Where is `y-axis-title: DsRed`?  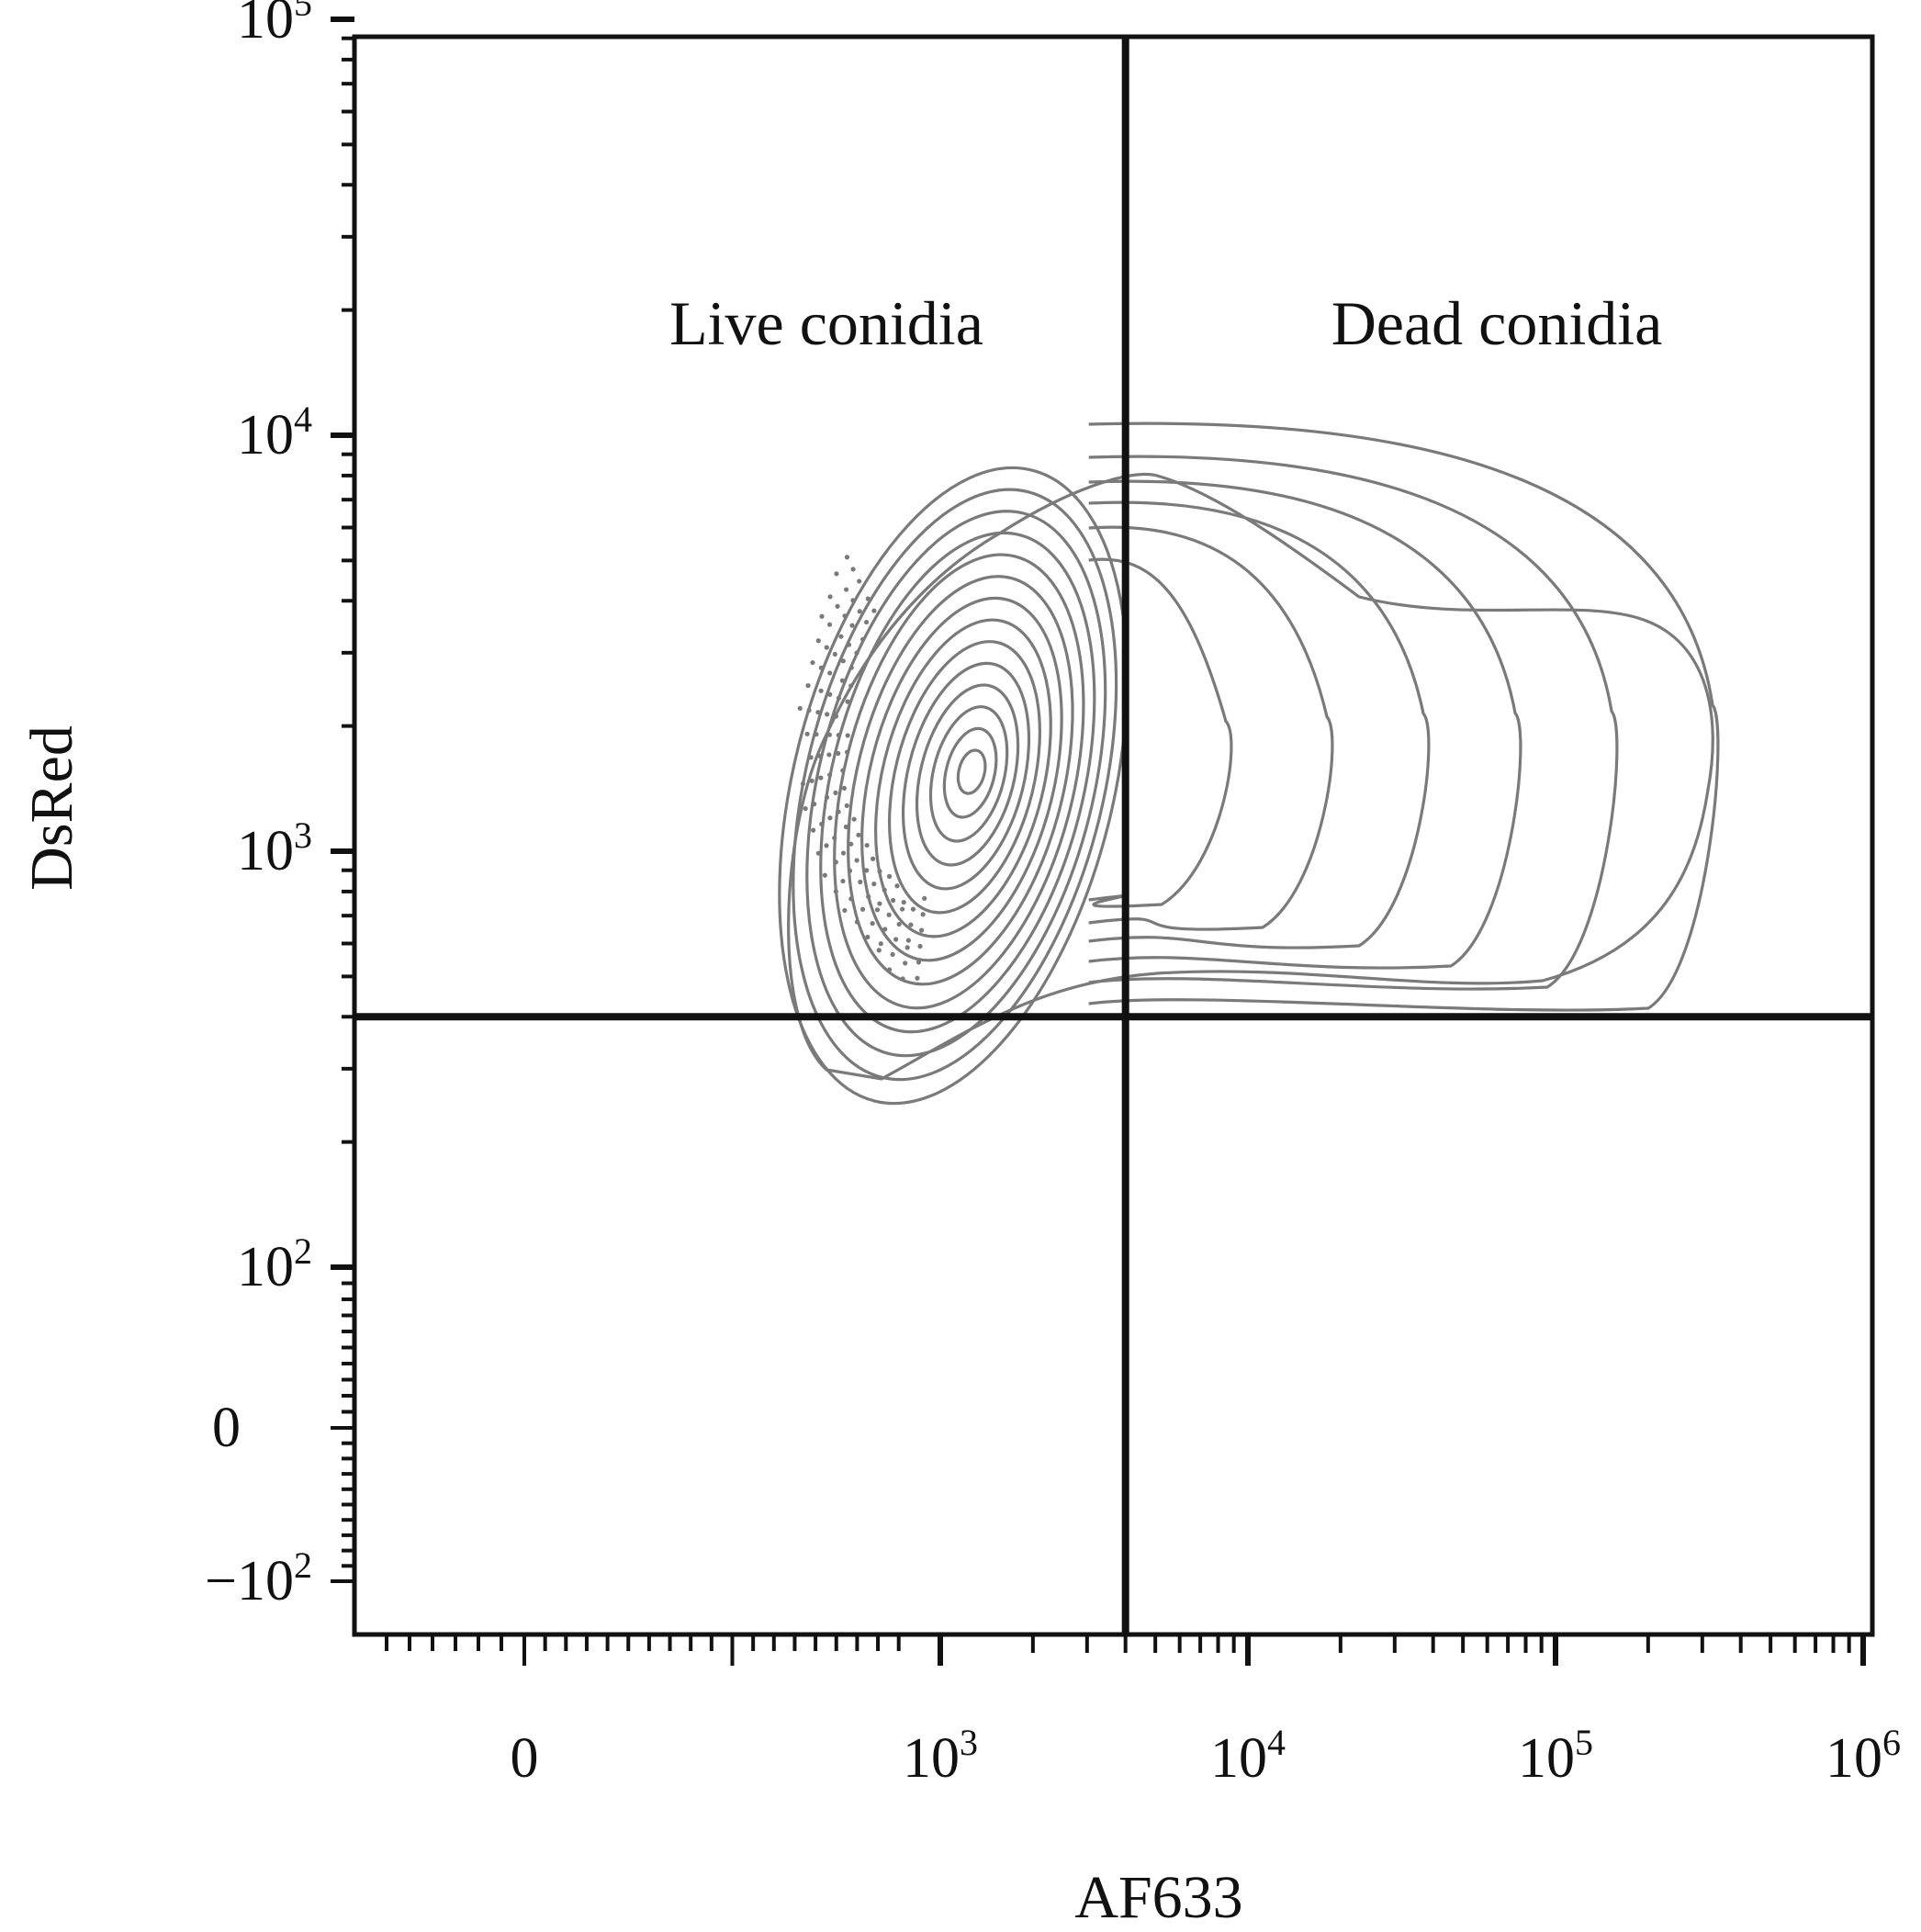
y-axis-title: DsRed is located at coordinates (51, 808).